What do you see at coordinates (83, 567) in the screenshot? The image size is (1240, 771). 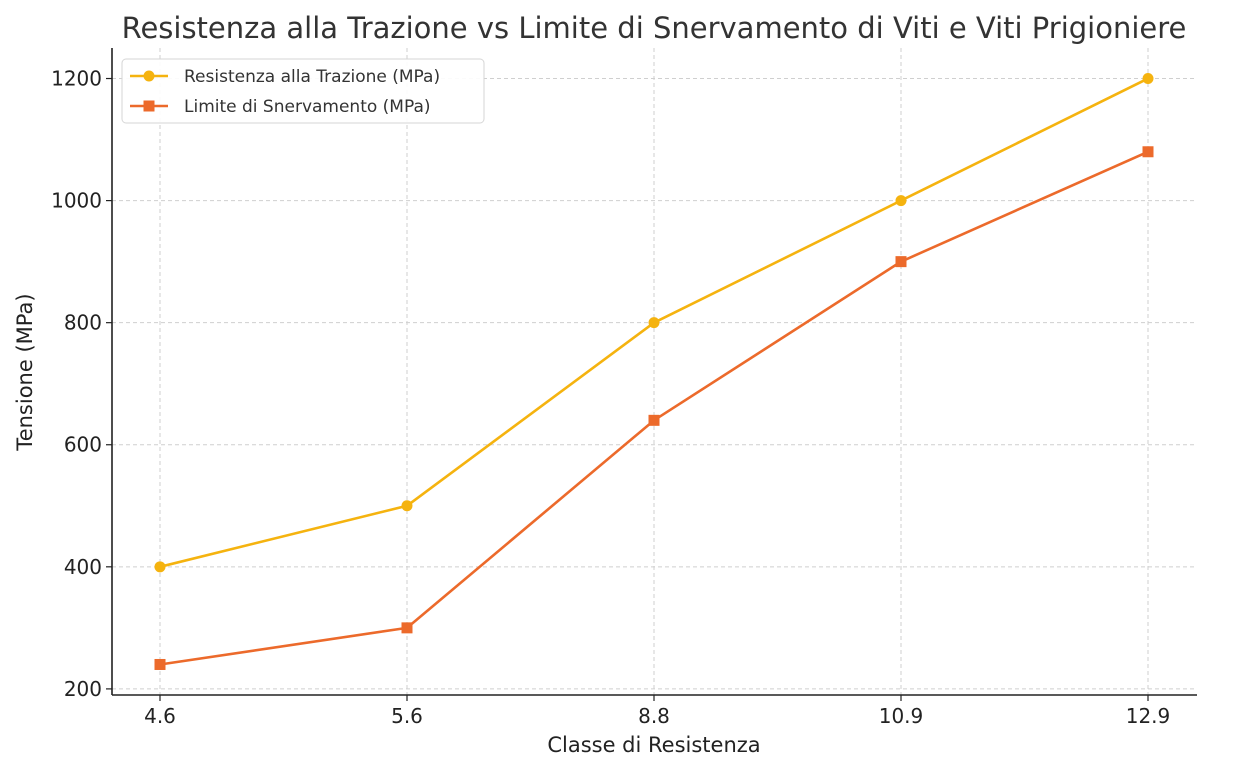 I see `y-tick-label: 400` at bounding box center [83, 567].